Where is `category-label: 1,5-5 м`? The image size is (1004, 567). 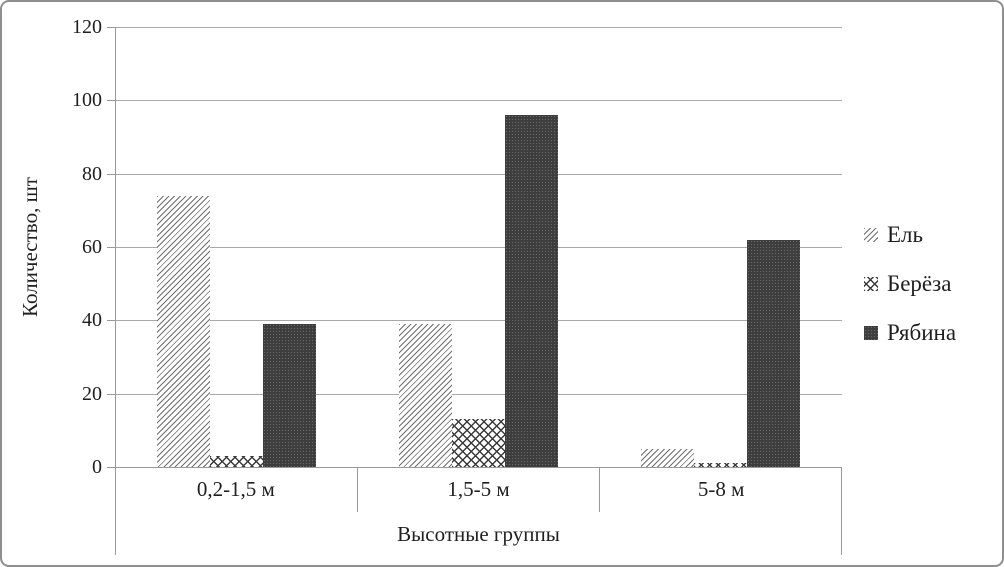 category-label: 1,5-5 м is located at coordinates (479, 489).